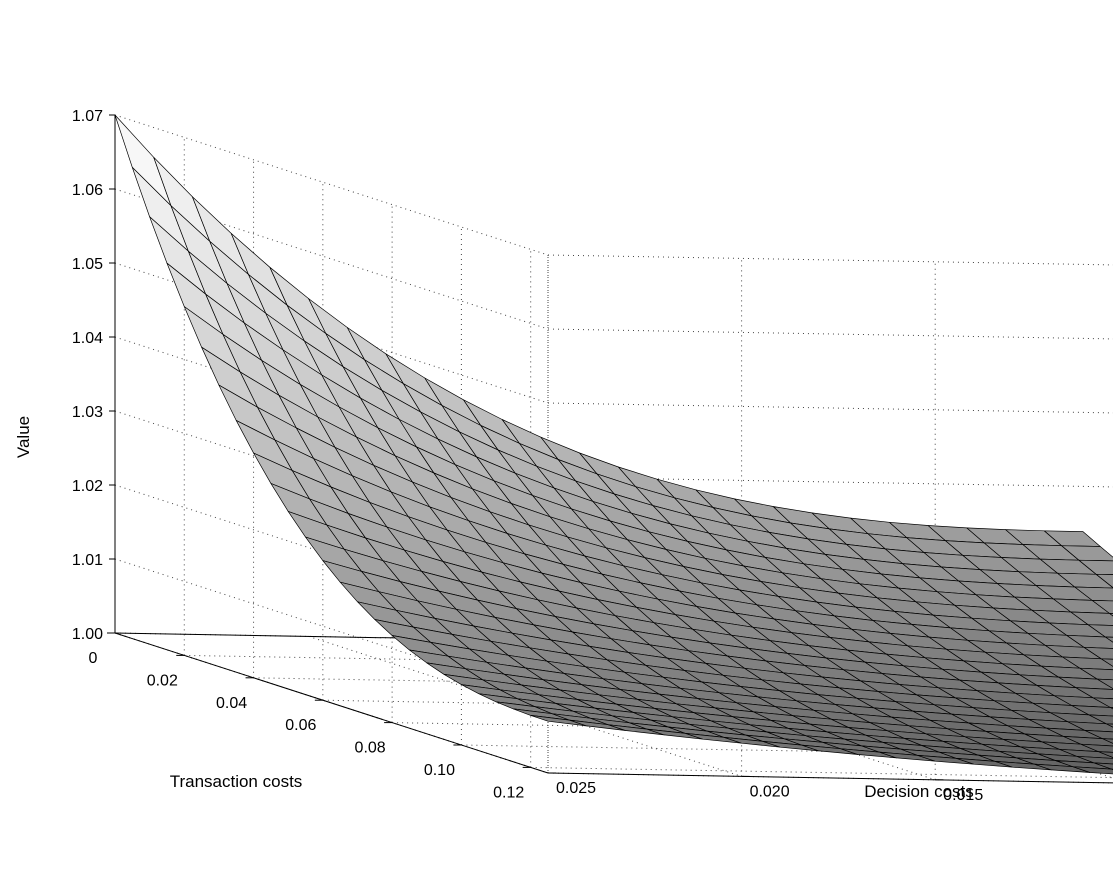 This screenshot has width=1113, height=893. I want to click on z-tick-label: 1.07, so click(87, 116).